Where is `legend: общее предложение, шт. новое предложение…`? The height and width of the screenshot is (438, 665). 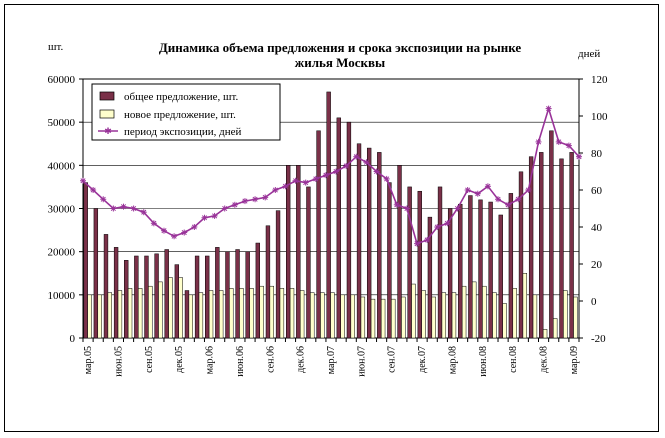 legend: общее предложение, шт. новое предложение… is located at coordinates (186, 112).